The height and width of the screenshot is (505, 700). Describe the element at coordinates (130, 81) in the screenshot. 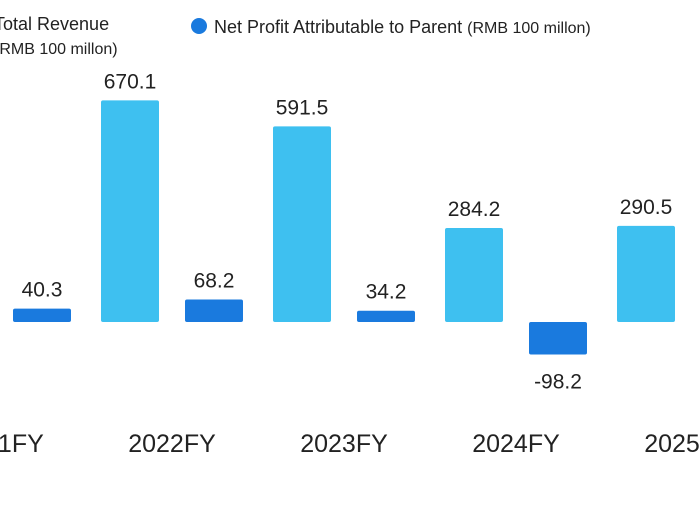

I see `revenue-value-label-2022FY: 670.1` at that location.